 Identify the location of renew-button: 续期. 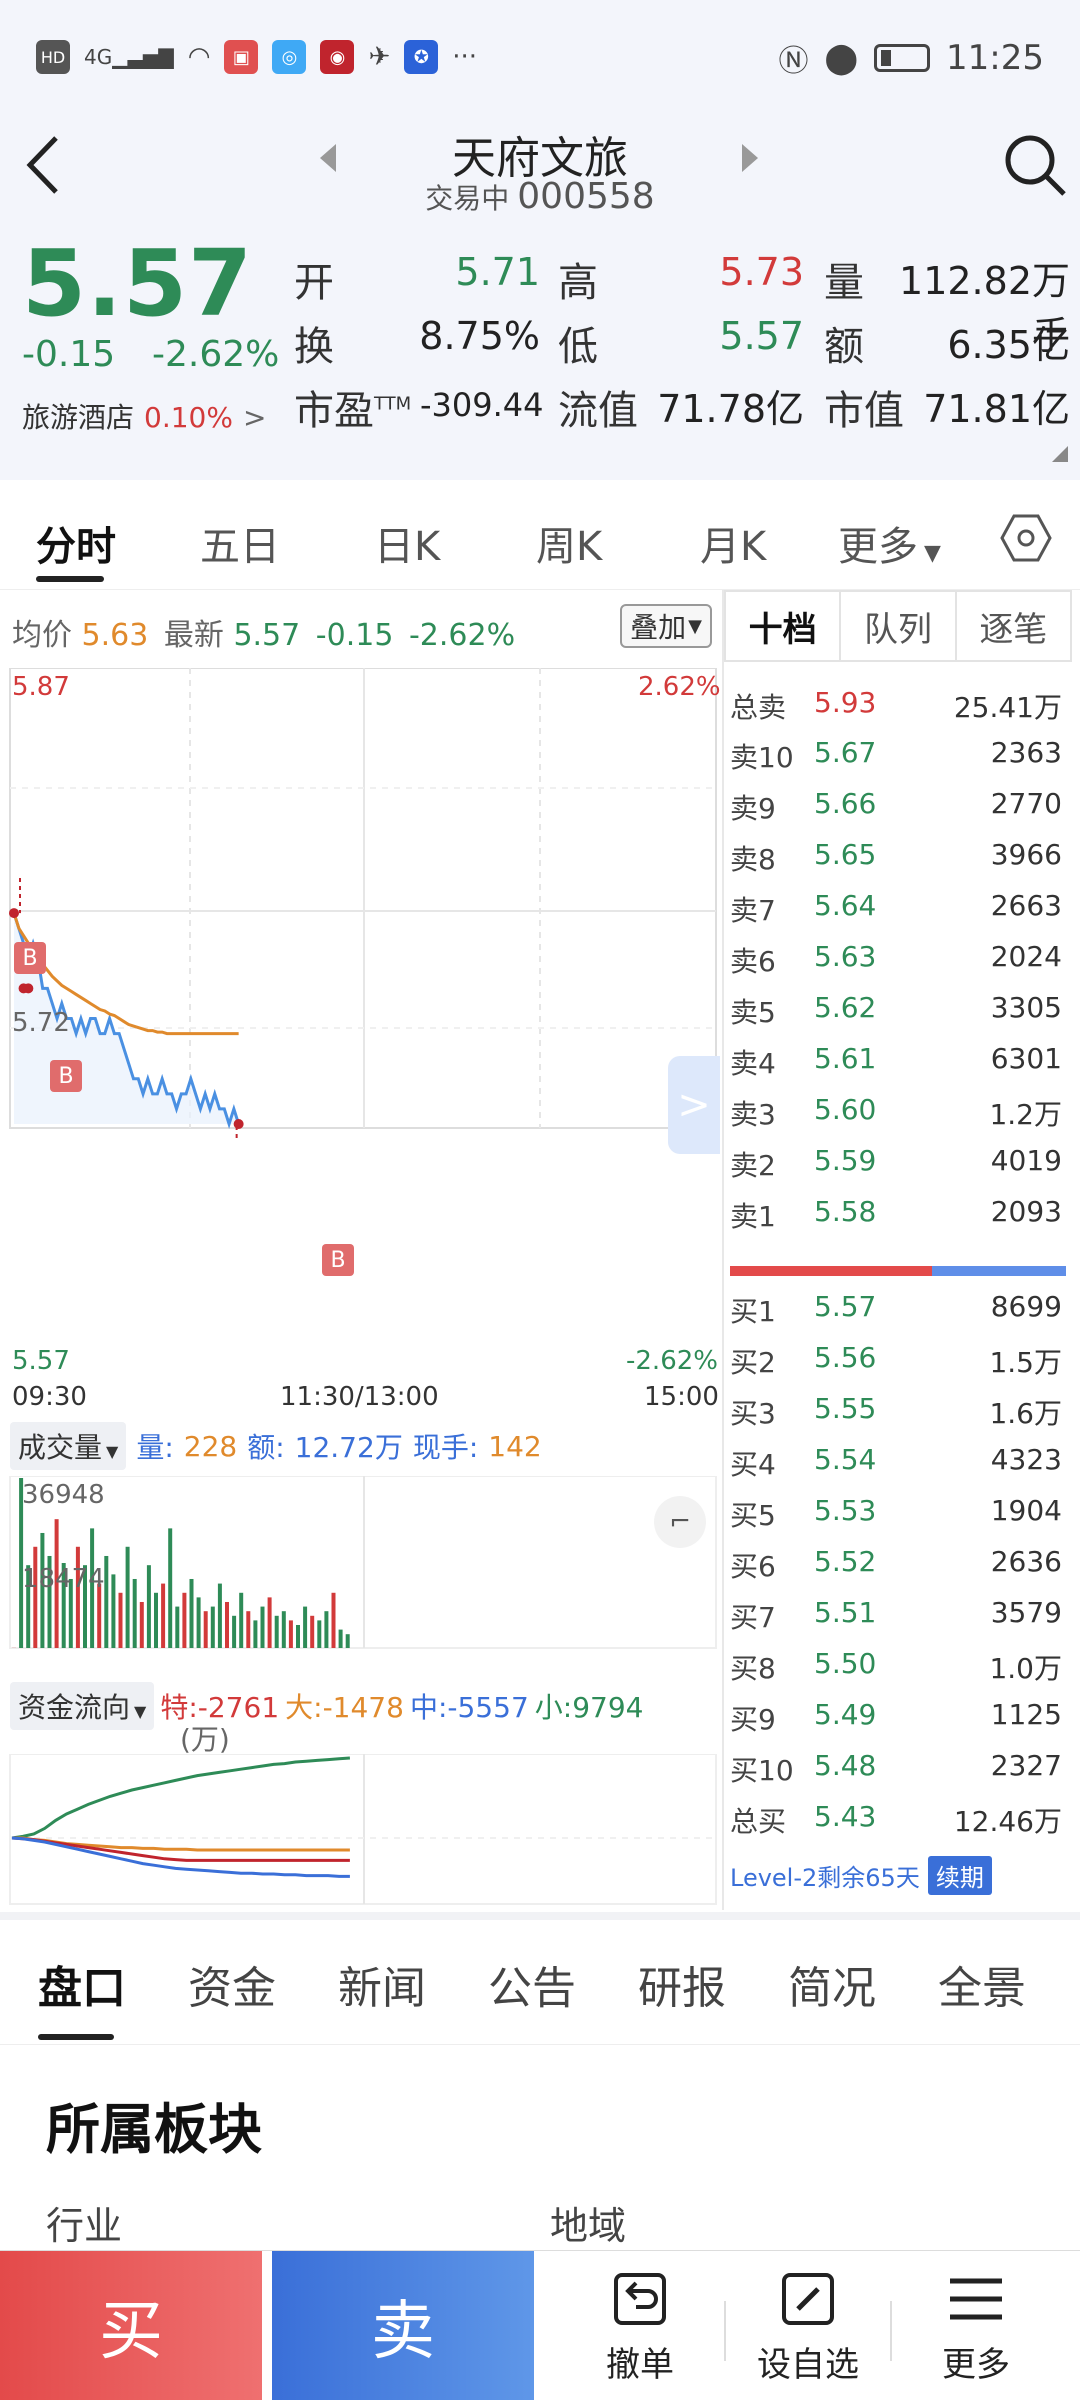
(959, 1875).